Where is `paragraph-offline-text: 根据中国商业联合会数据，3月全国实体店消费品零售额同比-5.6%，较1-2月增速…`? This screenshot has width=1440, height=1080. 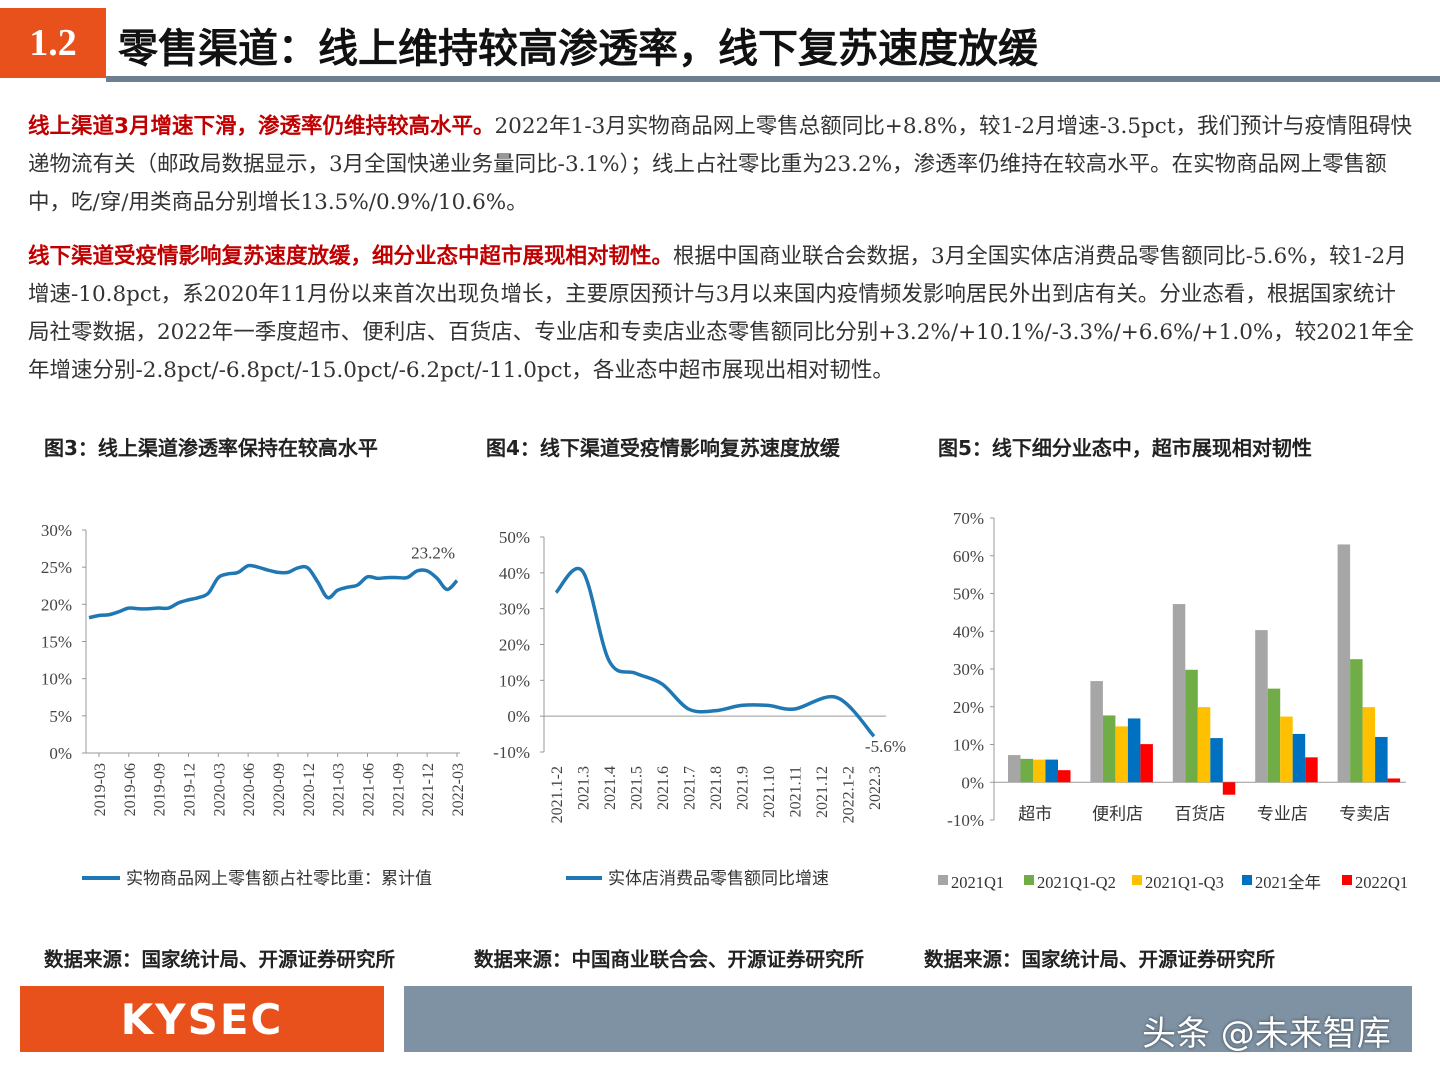 paragraph-offline-text: 根据中国商业联合会数据，3月全国实体店消费品零售额同比-5.6%，较1-2月增速… is located at coordinates (721, 313).